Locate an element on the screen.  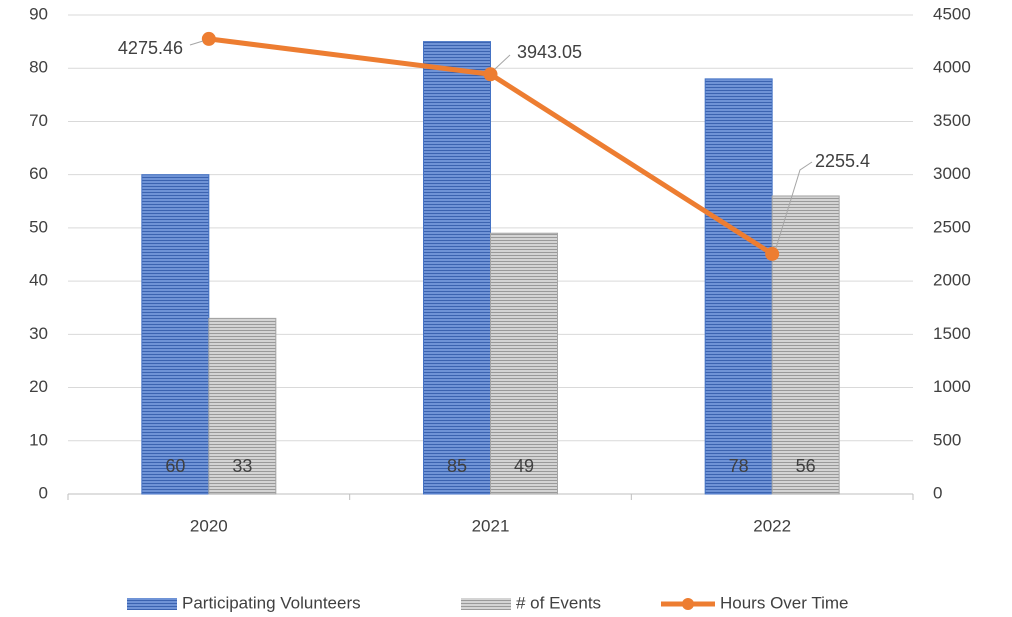
y-tick-label: 80 is located at coordinates (38, 67).